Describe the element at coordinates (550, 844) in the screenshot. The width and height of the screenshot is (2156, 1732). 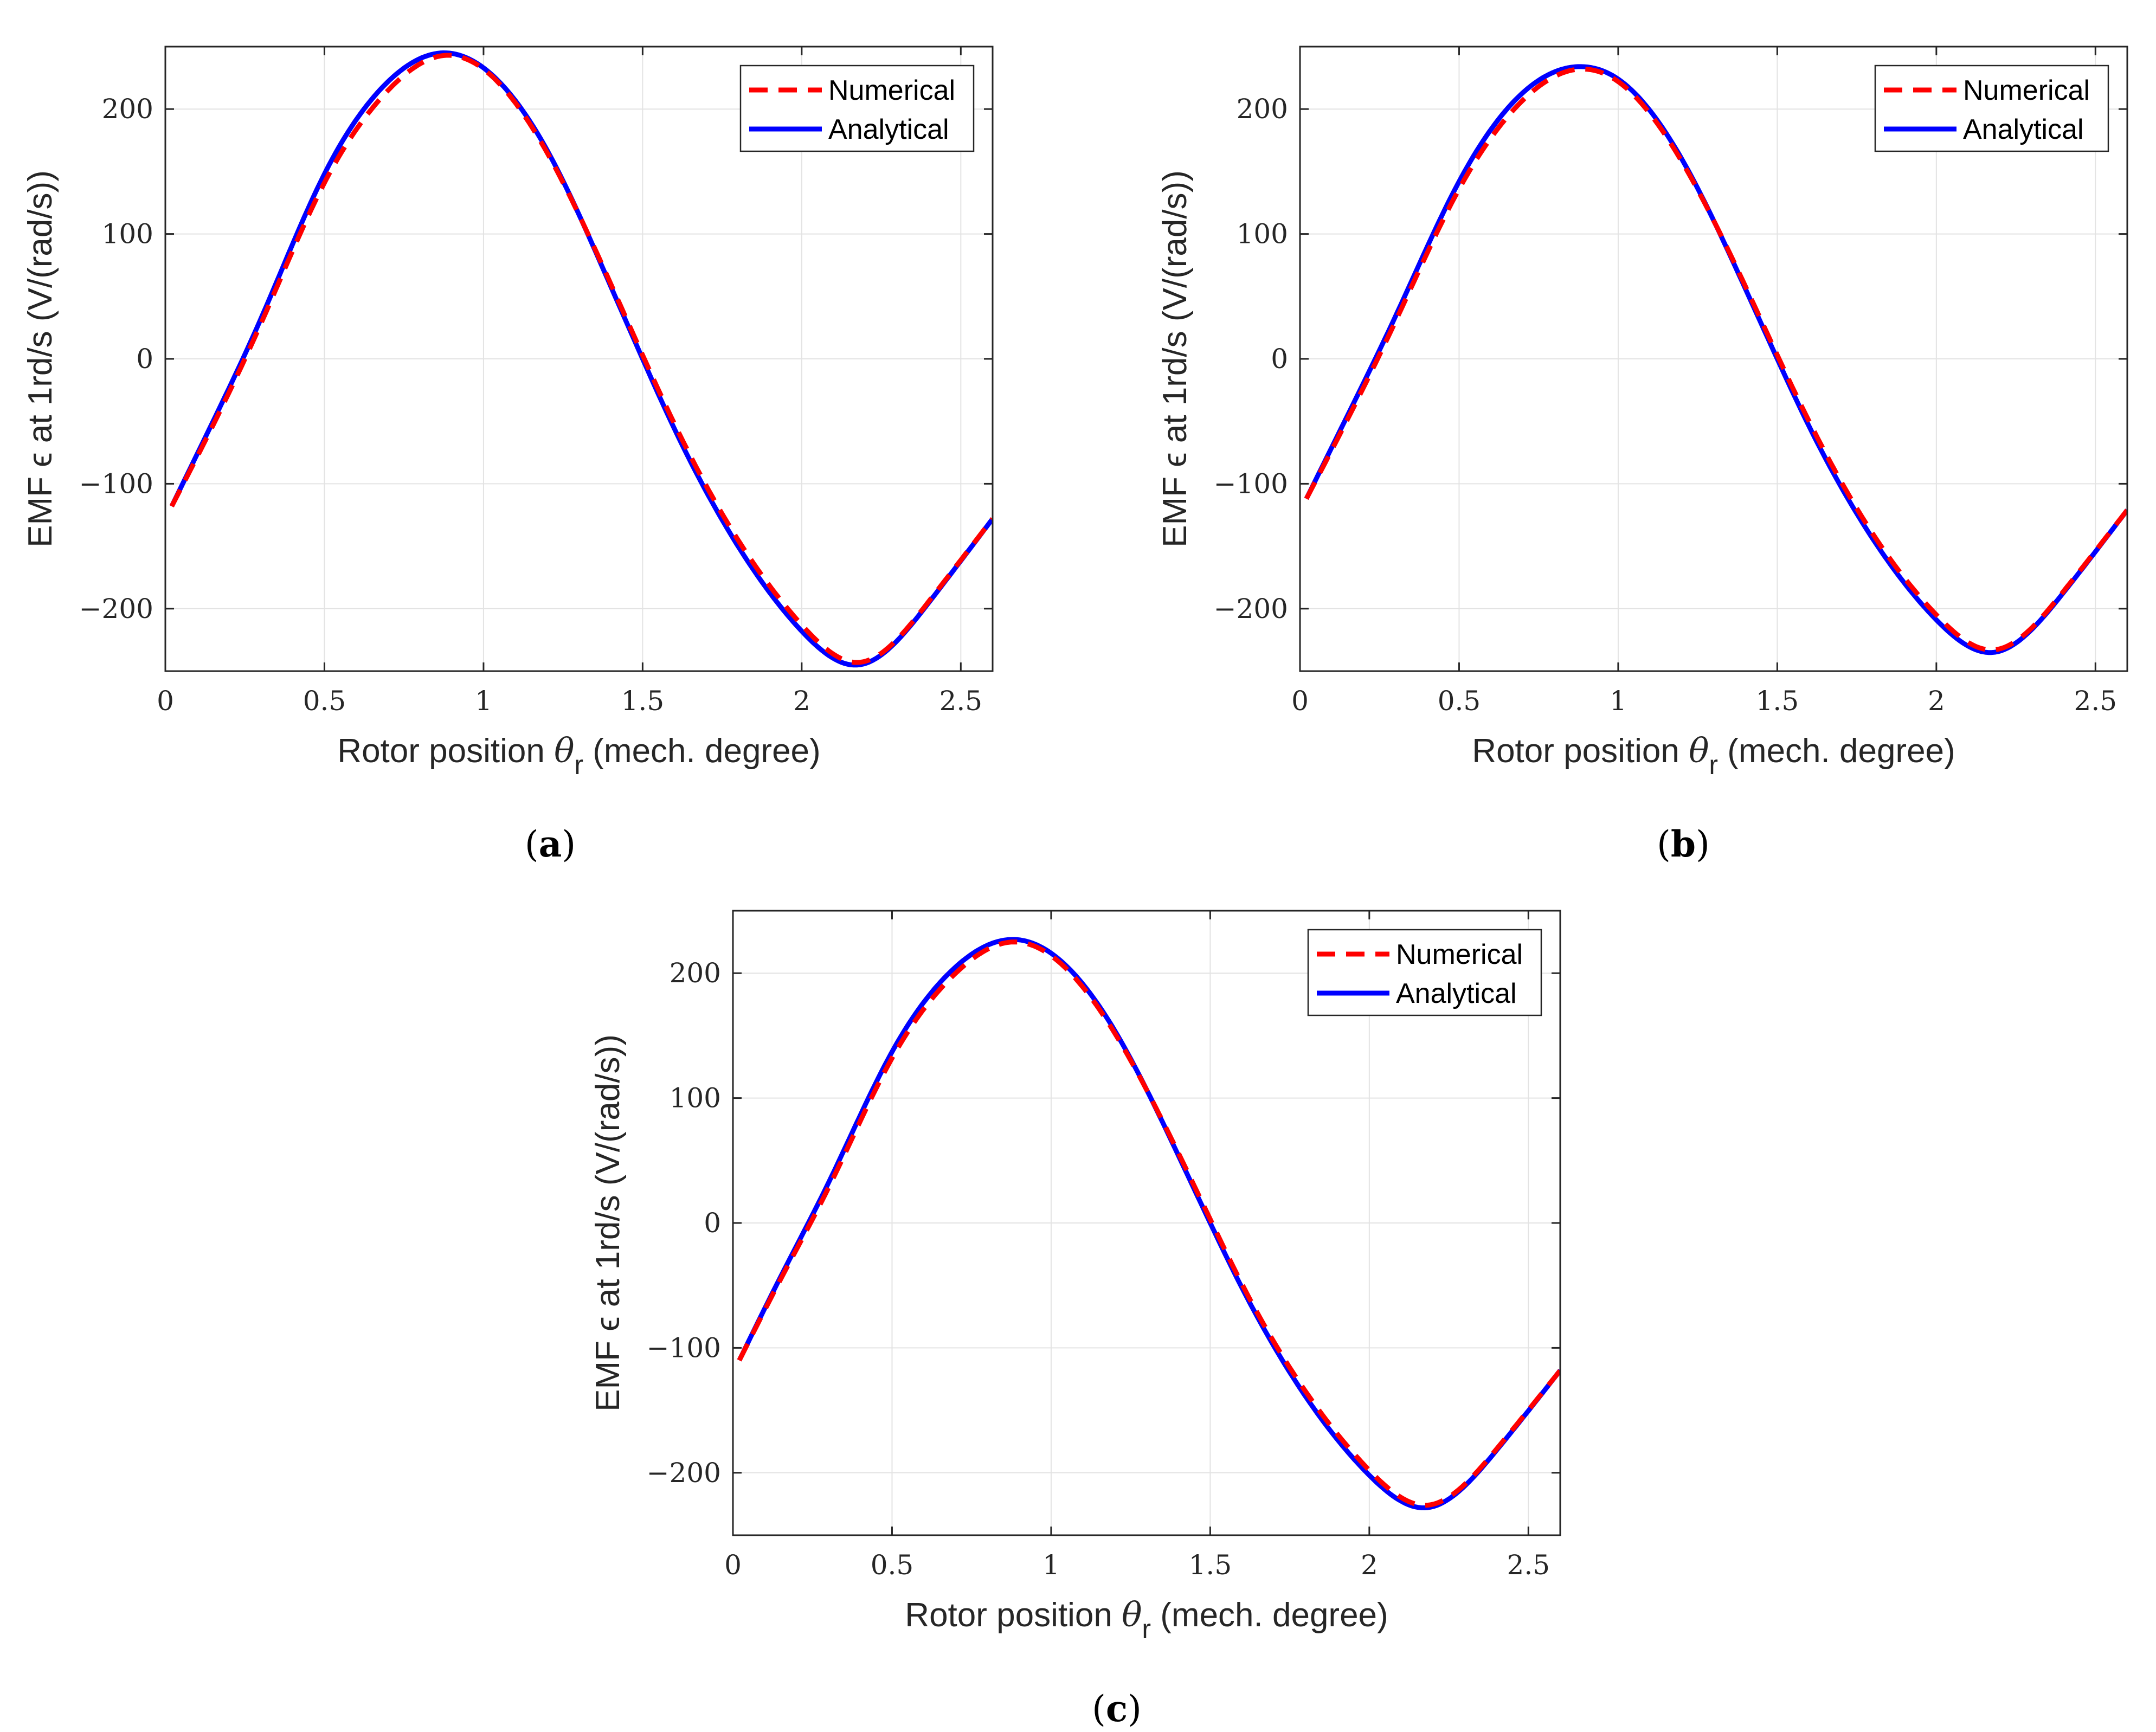
I see `panel-caption-a: (a)` at that location.